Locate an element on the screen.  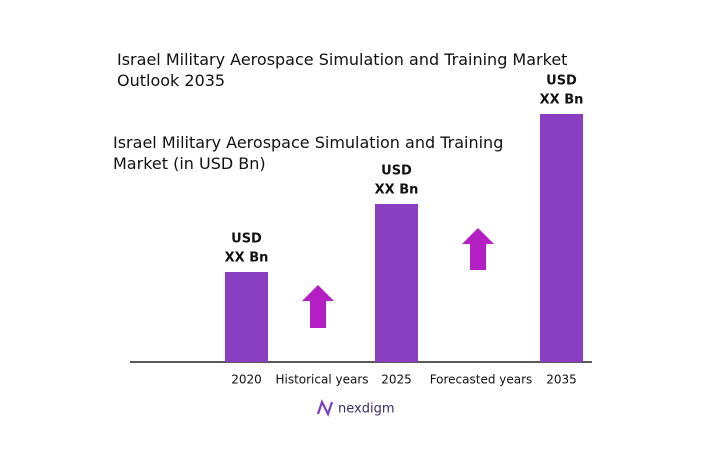
logo-text: nexdigm is located at coordinates (366, 409).